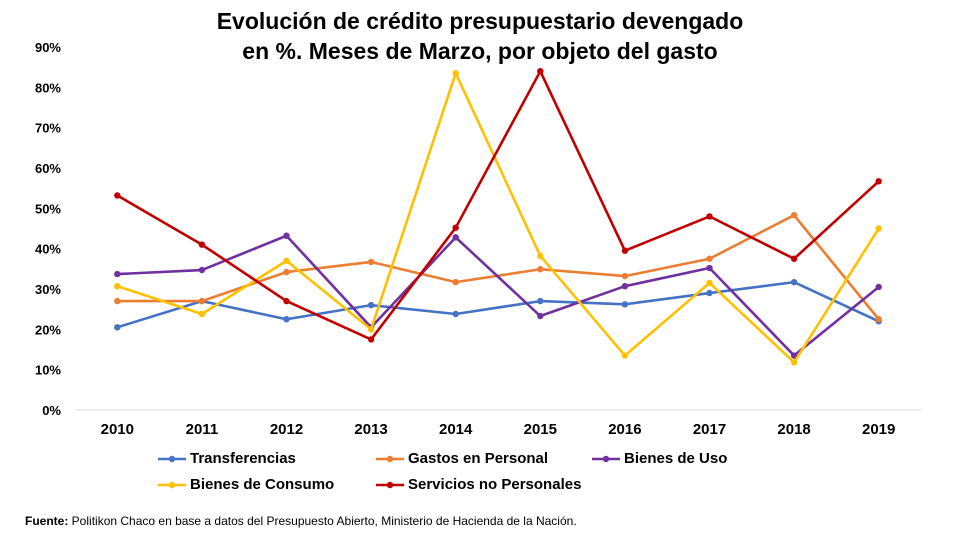 This screenshot has width=959, height=544. What do you see at coordinates (48, 168) in the screenshot?
I see `y-tick-label: 60%` at bounding box center [48, 168].